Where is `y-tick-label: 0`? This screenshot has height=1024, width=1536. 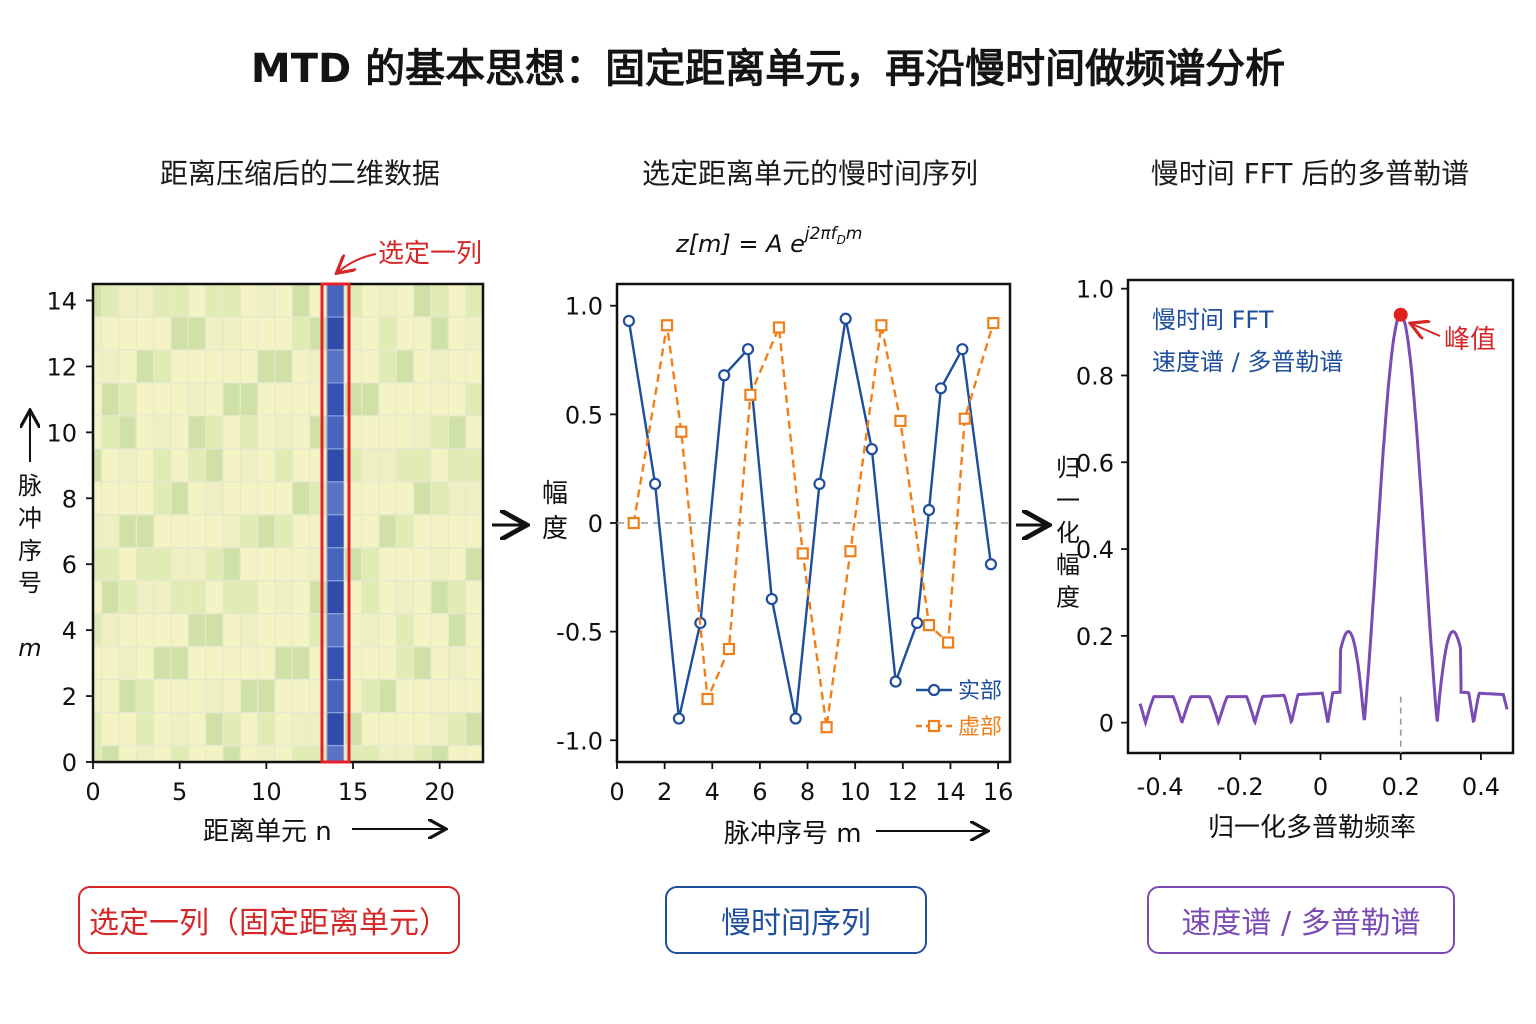
y-tick-label: 0 is located at coordinates (69, 763).